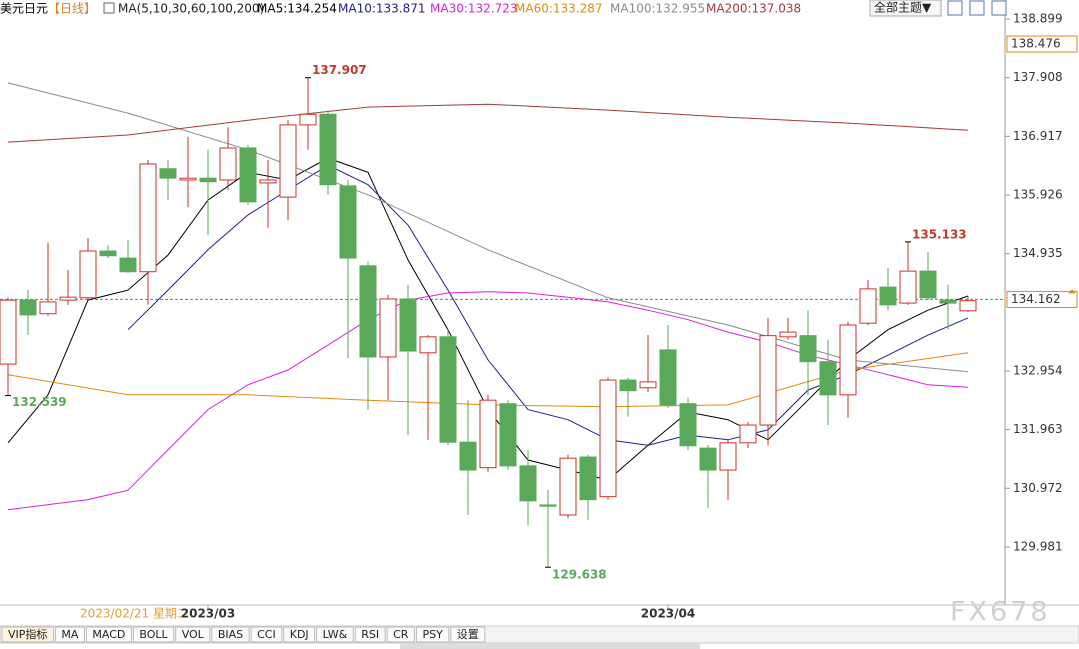  Describe the element at coordinates (999, 8) in the screenshot. I see `fullscreen-button` at that location.